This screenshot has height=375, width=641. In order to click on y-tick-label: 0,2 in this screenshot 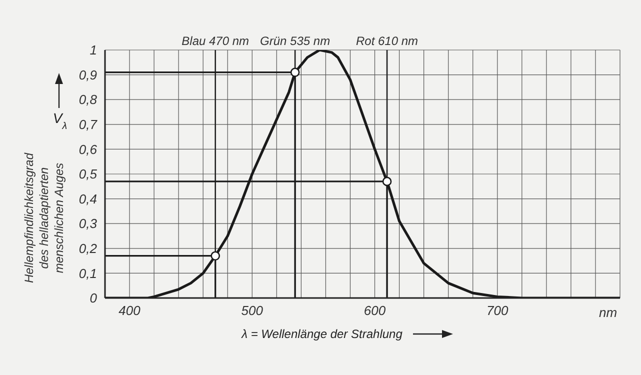, I will do `click(88, 248)`.